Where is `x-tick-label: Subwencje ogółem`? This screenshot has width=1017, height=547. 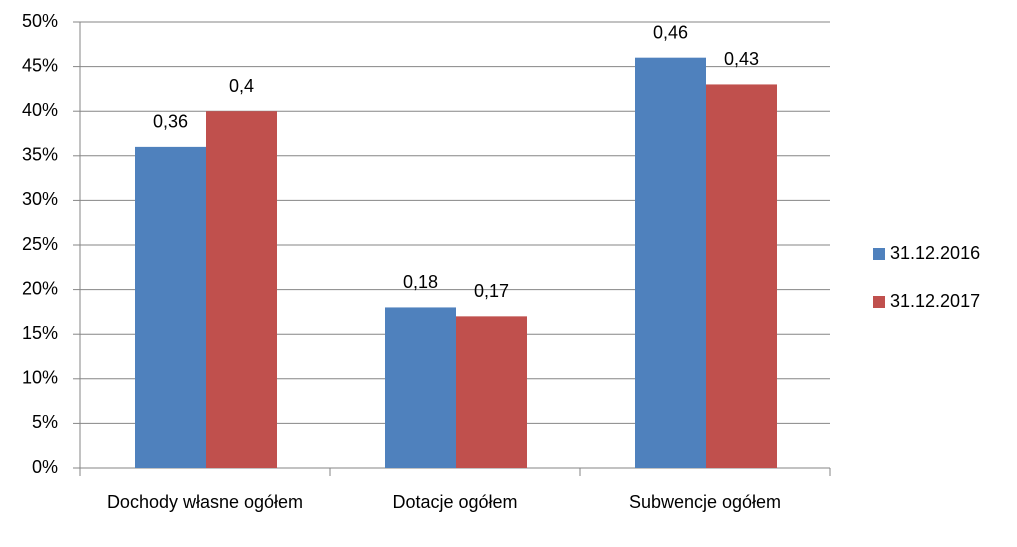
x-tick-label: Subwencje ogółem is located at coordinates (705, 502).